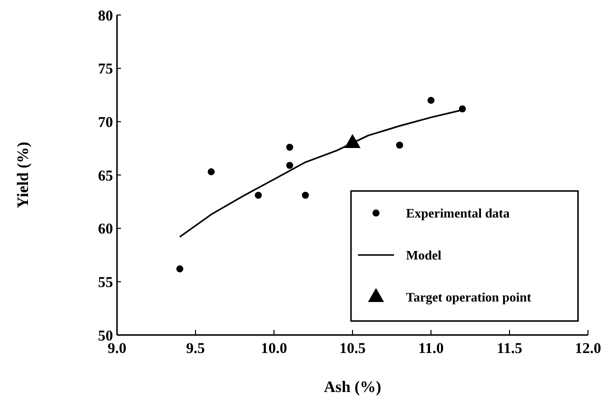  Describe the element at coordinates (105, 70) in the screenshot. I see `y-tick-label: 75` at that location.